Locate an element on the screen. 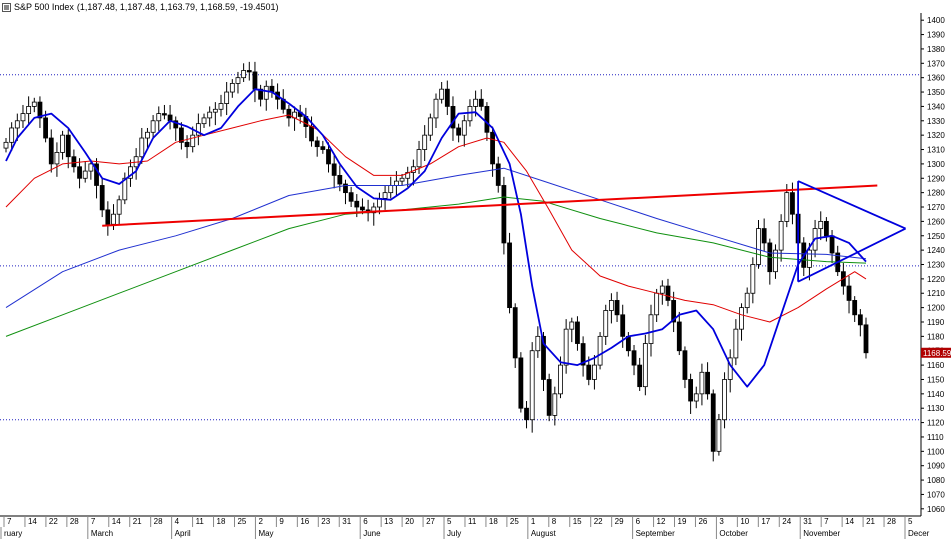 This screenshot has height=539, width=951. y-tick-label: 1250 is located at coordinates (936, 236).